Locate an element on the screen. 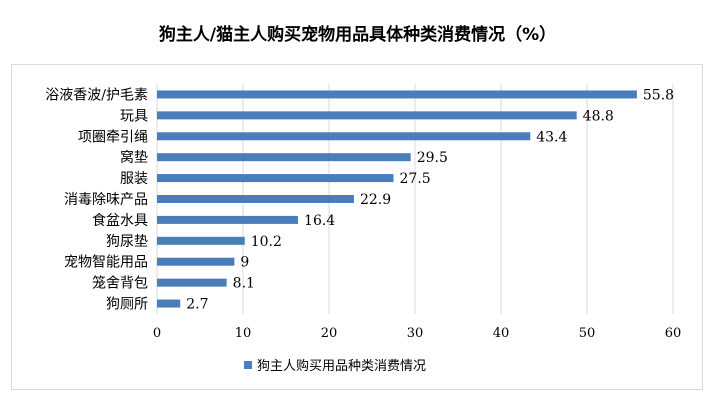  category-label: 消毒除味产品 is located at coordinates (106, 200).